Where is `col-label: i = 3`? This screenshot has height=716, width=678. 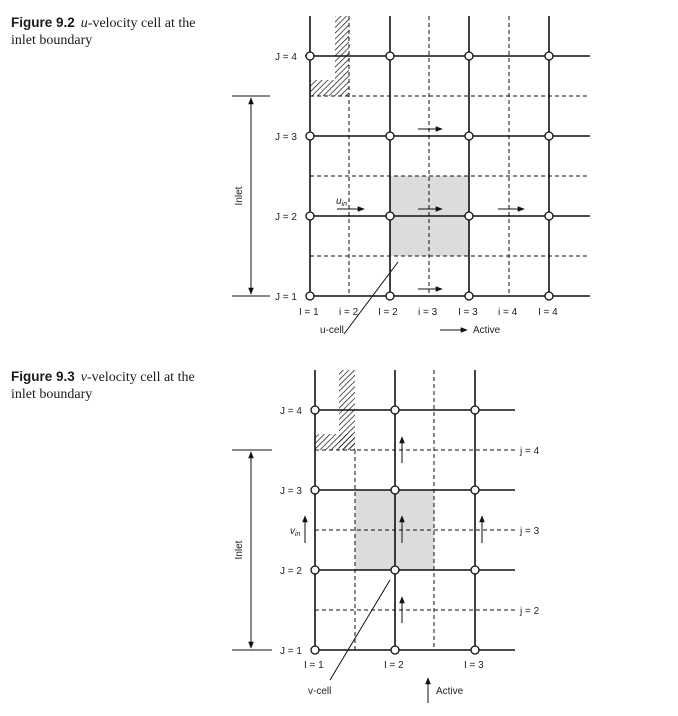
col-label: i = 3 is located at coordinates (428, 312).